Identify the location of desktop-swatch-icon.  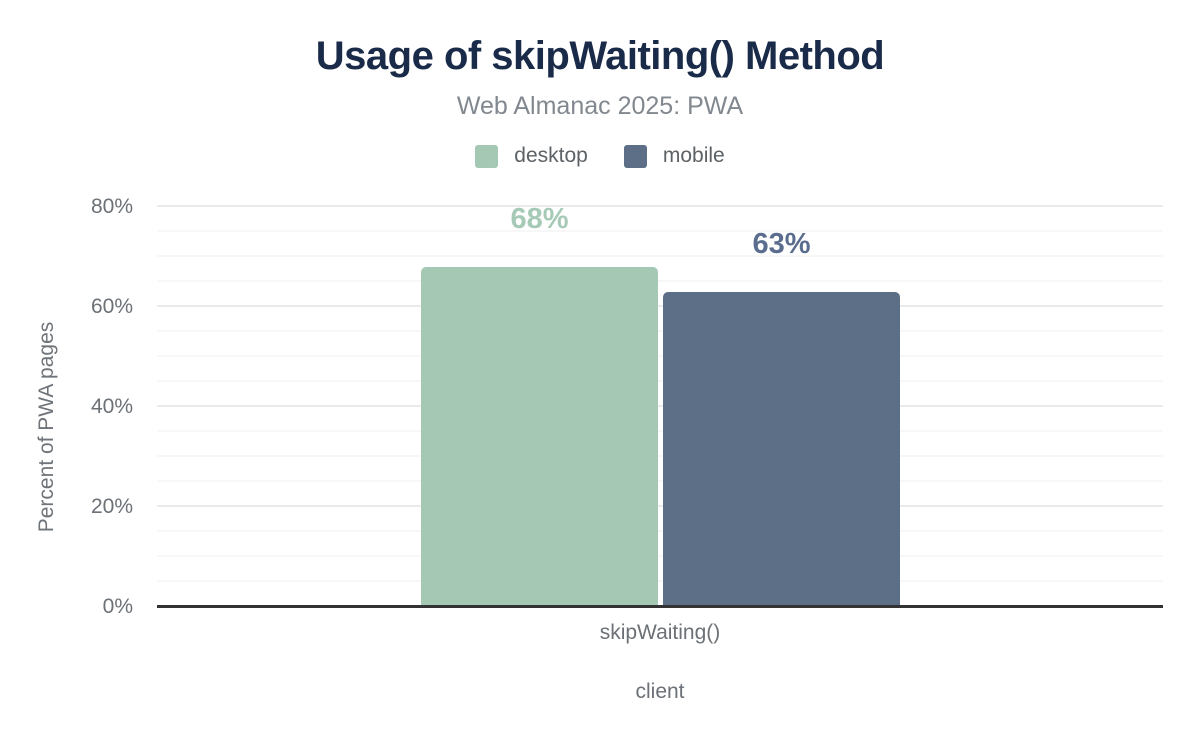
(487, 156).